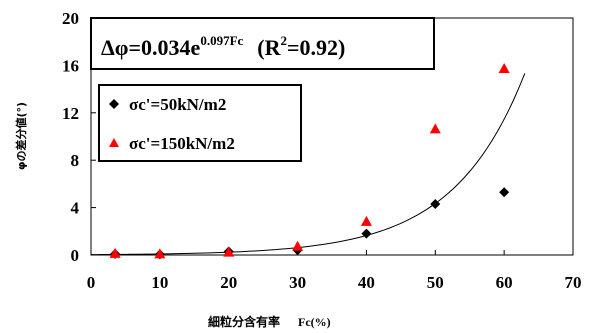  Describe the element at coordinates (573, 282) in the screenshot. I see `x-tick-label: 70` at that location.